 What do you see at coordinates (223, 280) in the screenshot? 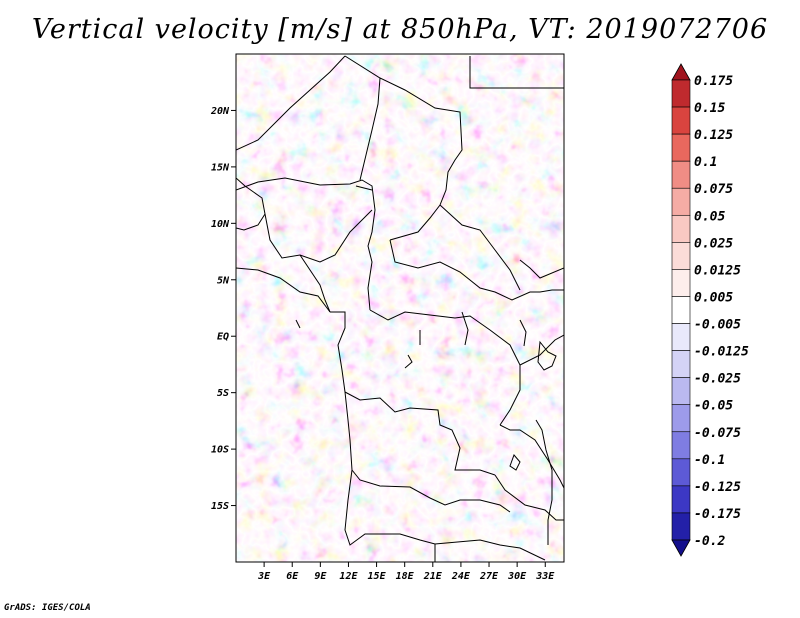
I see `lat-tick-label: 5N` at bounding box center [223, 280].